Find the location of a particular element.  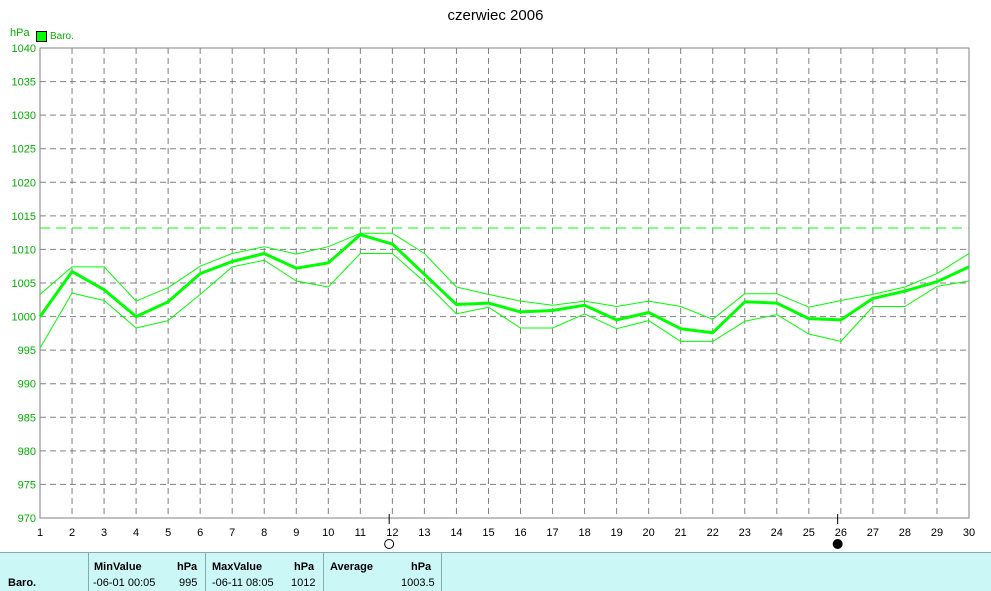

x-tick-label: 14 is located at coordinates (456, 533).